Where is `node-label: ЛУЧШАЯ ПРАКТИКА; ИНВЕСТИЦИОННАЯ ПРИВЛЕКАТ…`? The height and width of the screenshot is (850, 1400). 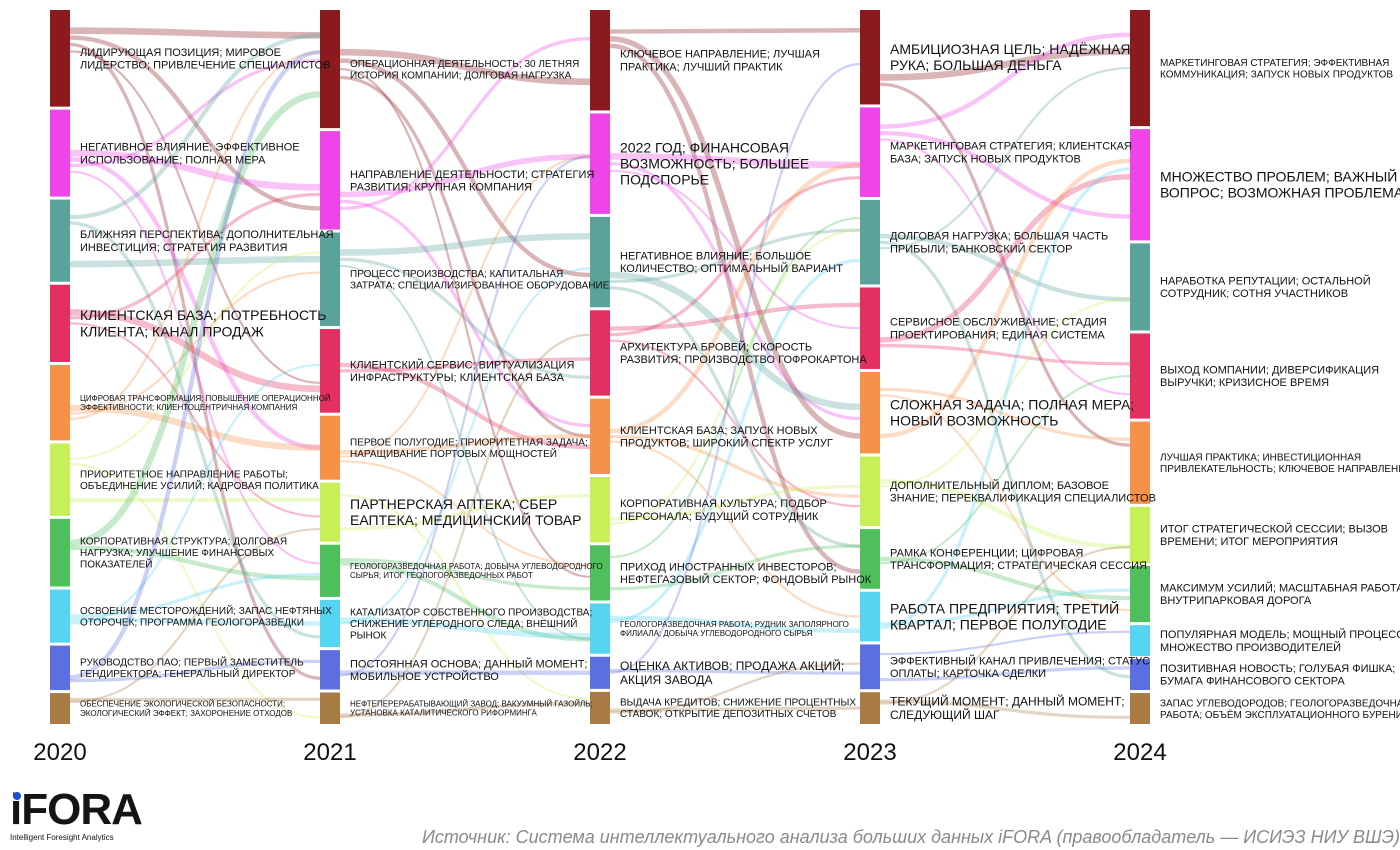 node-label: ЛУЧШАЯ ПРАКТИКА; ИНВЕСТИЦИОННАЯ ПРИВЛЕКАТ… is located at coordinates (1280, 463).